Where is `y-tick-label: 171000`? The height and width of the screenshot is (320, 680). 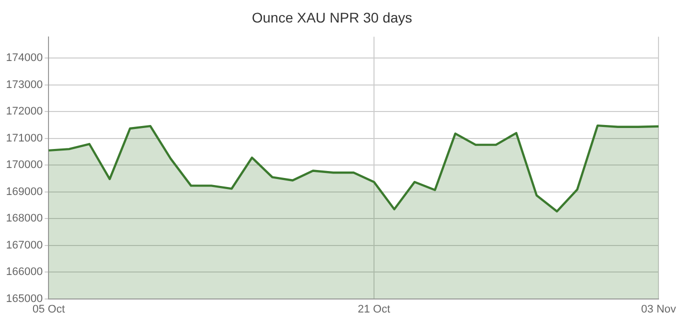 y-tick-label: 171000 is located at coordinates (24, 138).